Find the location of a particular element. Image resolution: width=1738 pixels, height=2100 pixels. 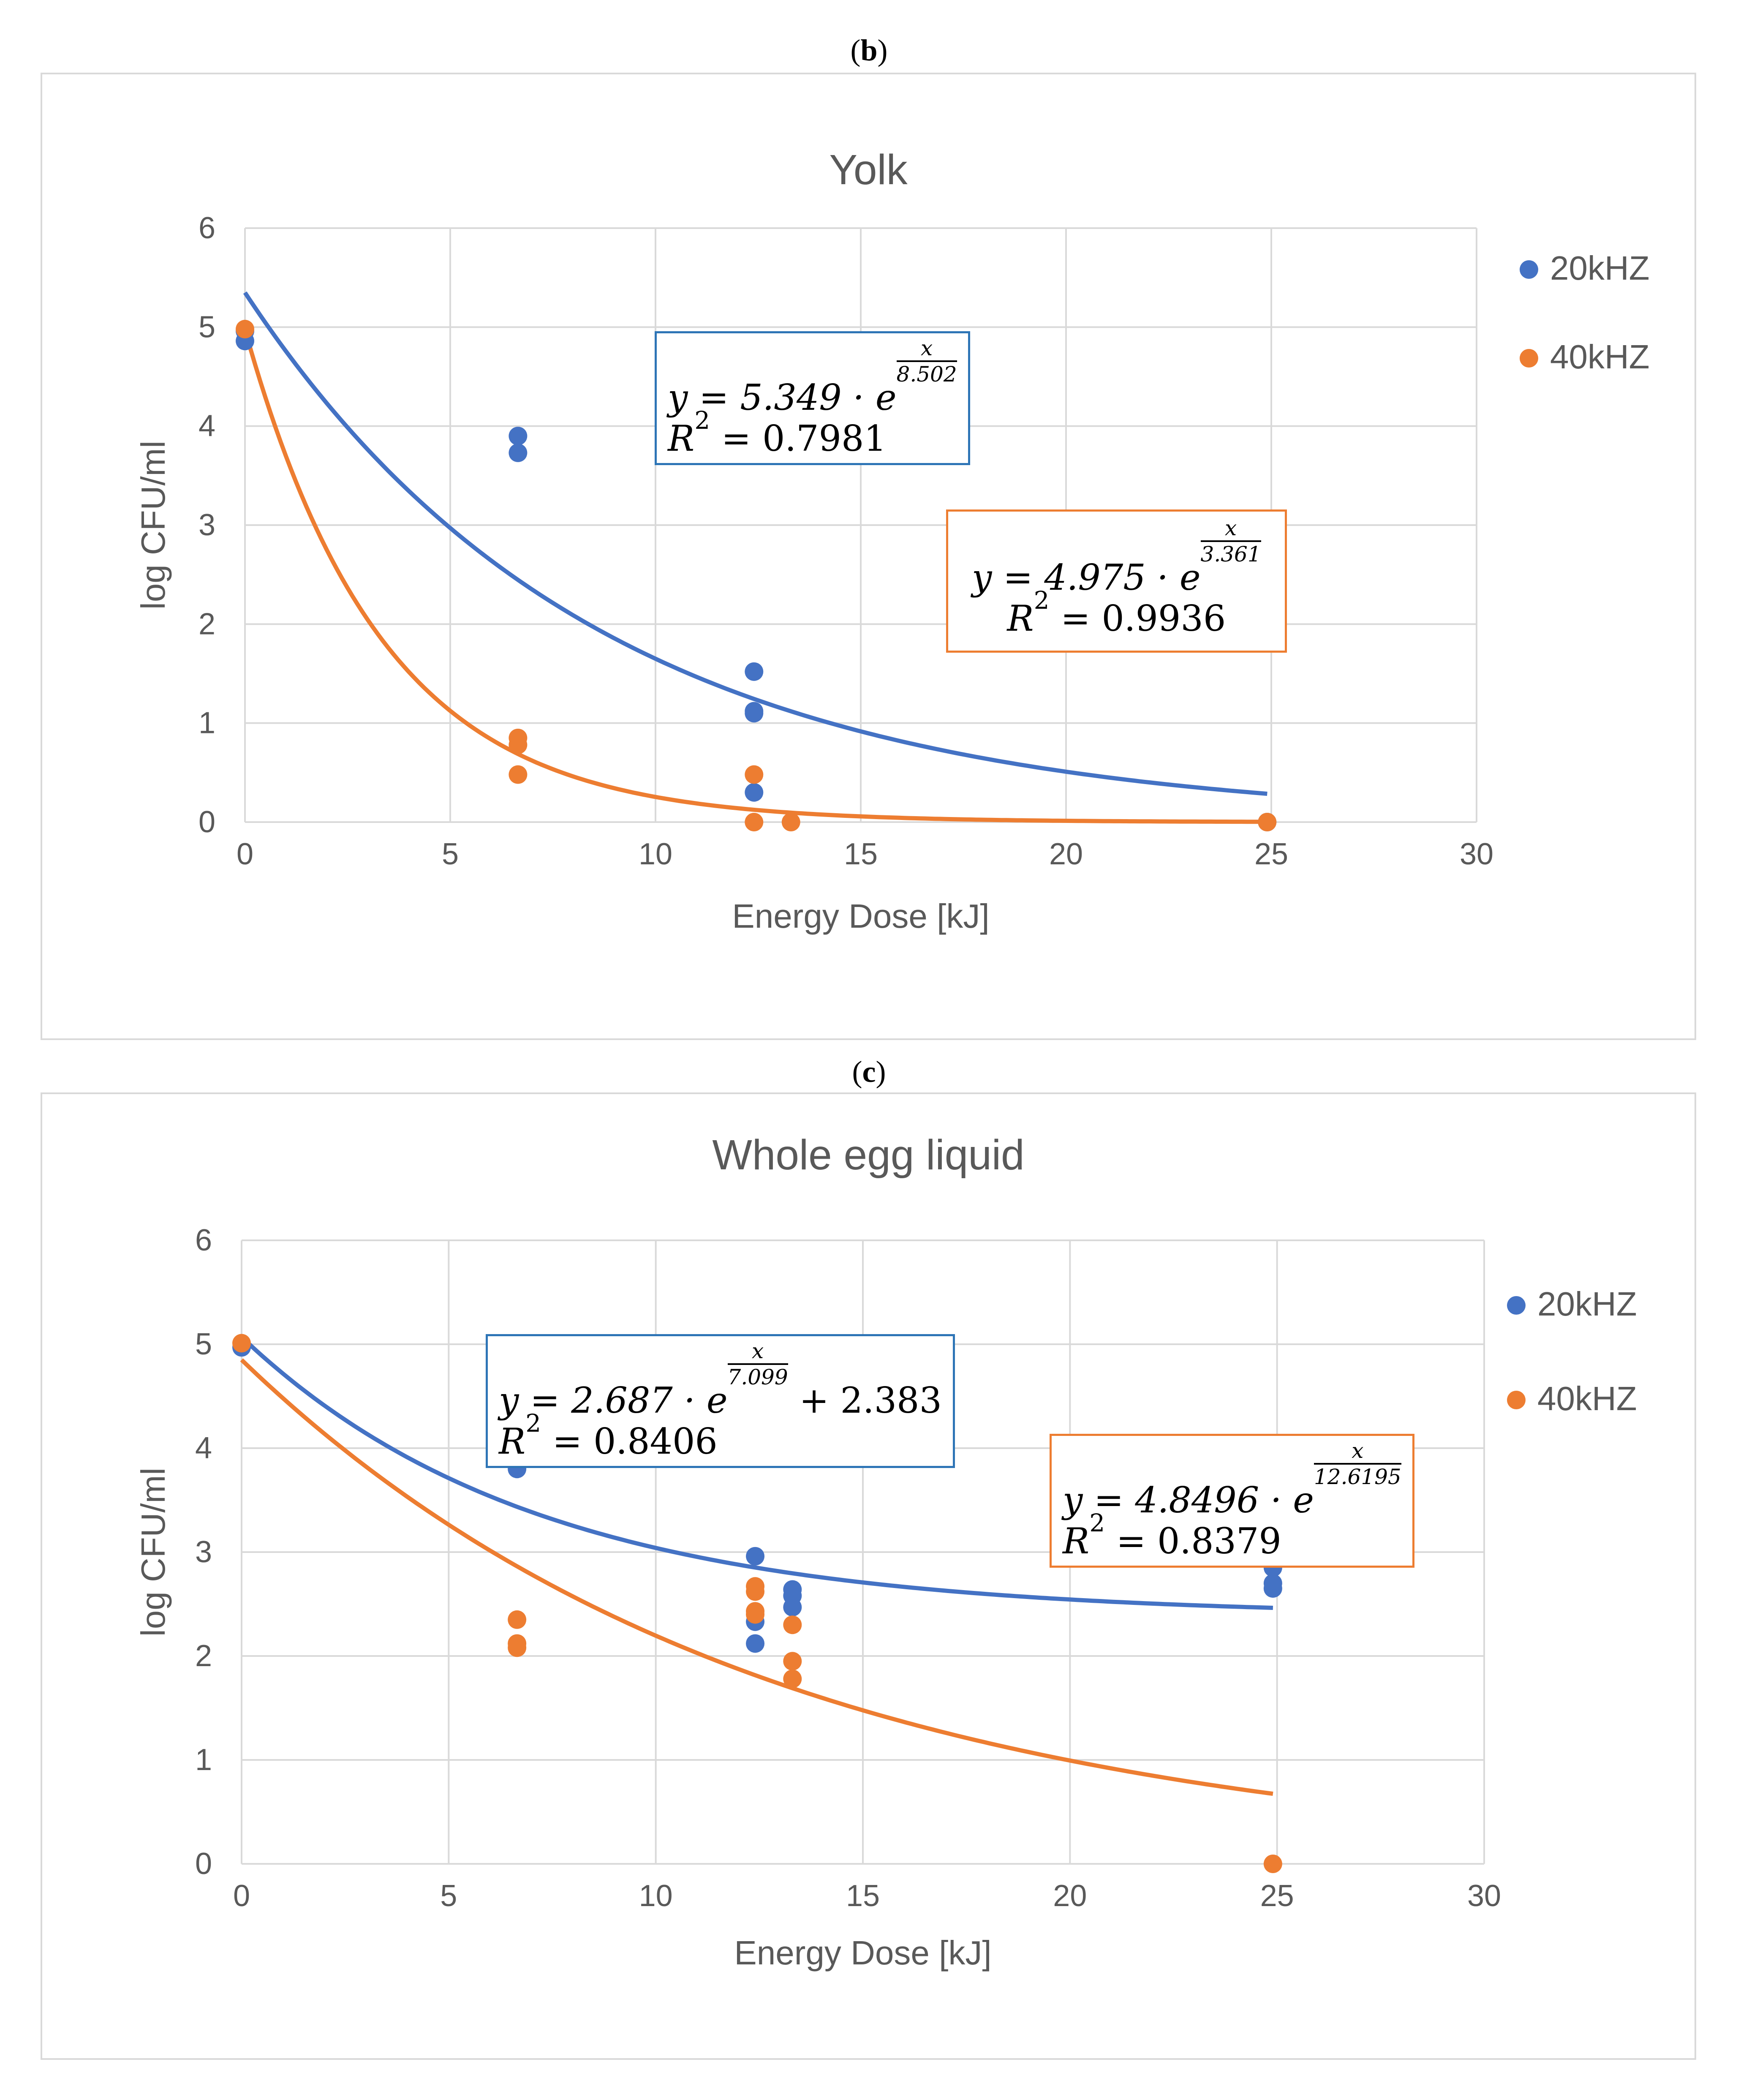

yolk-40khz-equation-box: y = 4.975 · e x 3.361 R2 = 0.9936 is located at coordinates (1116, 581).